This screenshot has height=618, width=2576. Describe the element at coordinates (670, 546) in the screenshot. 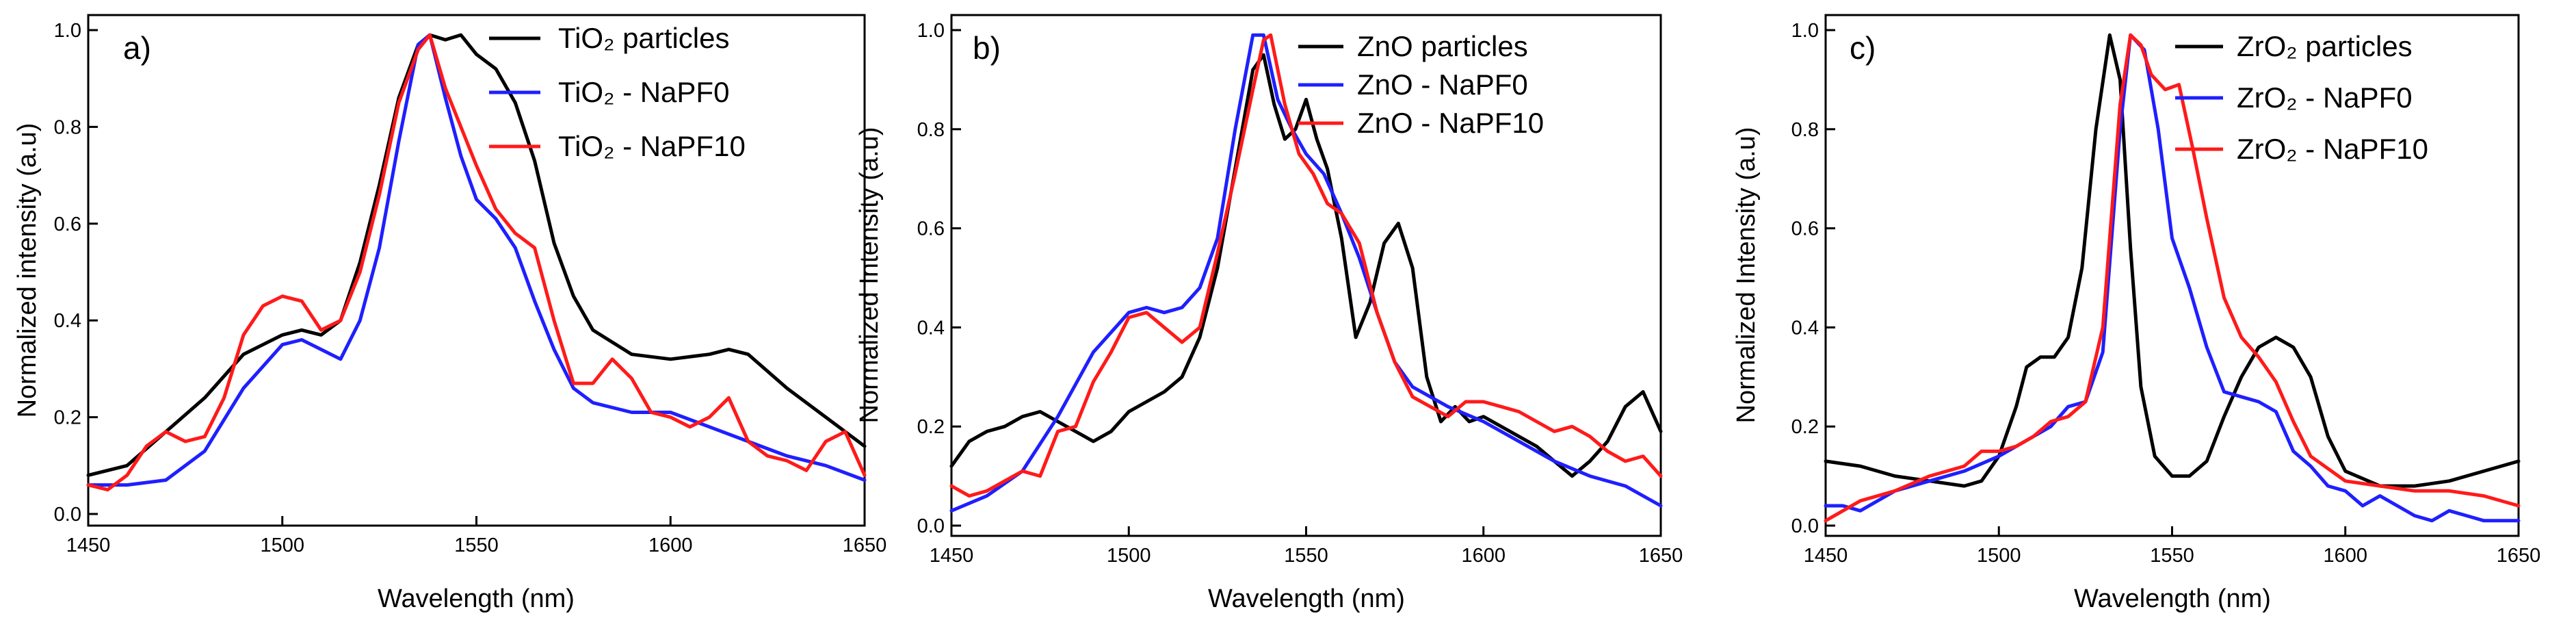

I see `panel-a-x-tick-label: 1600` at that location.